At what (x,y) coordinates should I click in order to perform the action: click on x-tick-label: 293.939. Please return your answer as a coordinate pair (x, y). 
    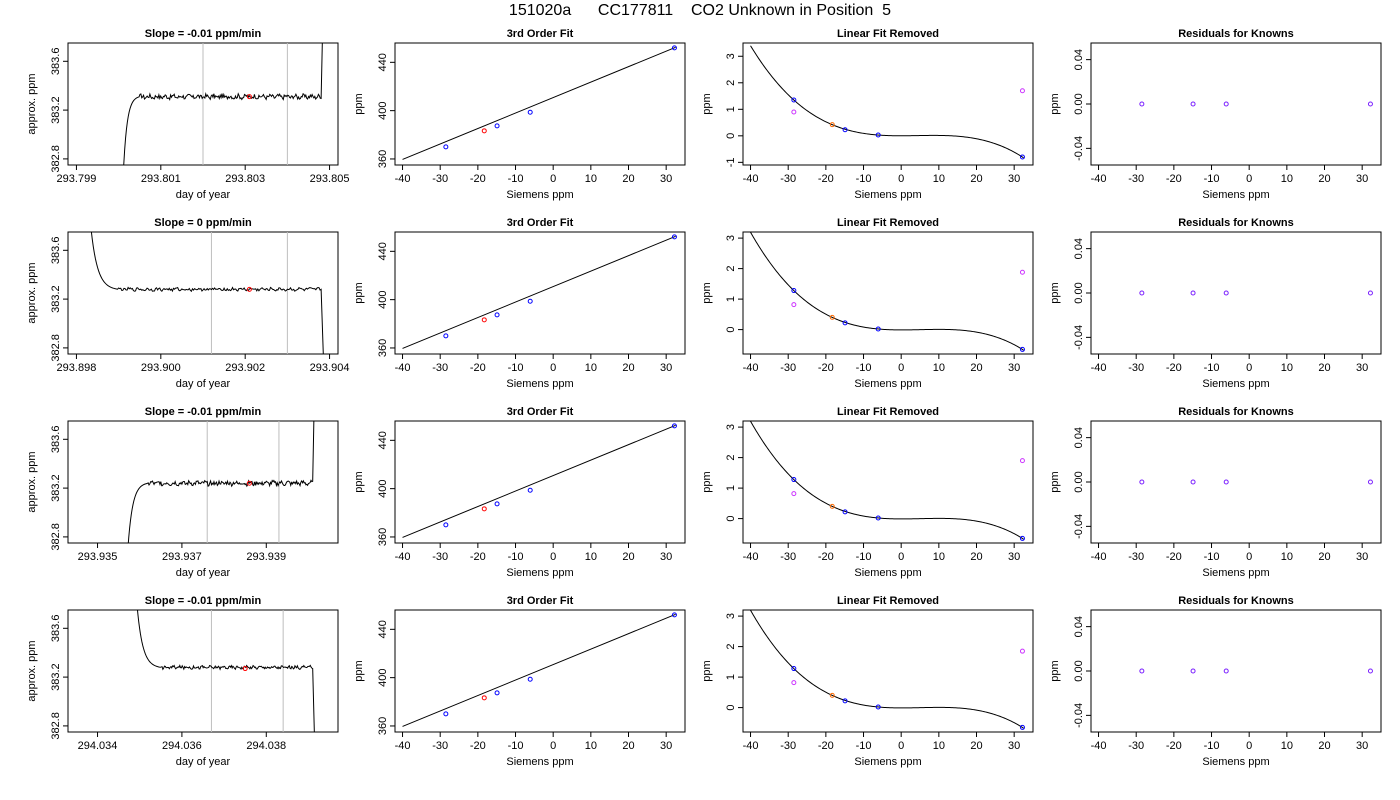
    Looking at the image, I should click on (266, 557).